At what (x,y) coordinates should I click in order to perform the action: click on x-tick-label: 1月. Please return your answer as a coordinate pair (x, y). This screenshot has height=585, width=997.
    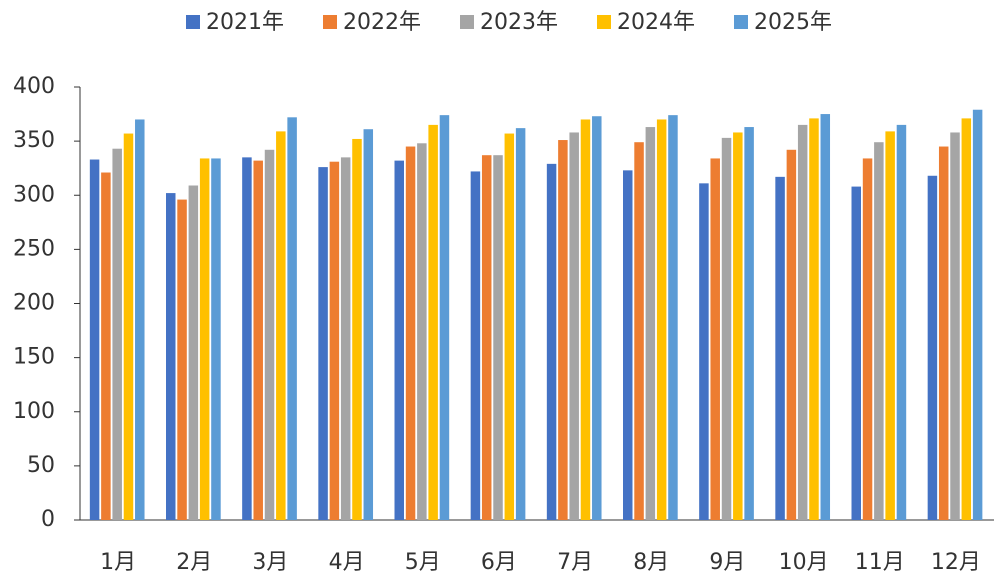
    Looking at the image, I should click on (118, 562).